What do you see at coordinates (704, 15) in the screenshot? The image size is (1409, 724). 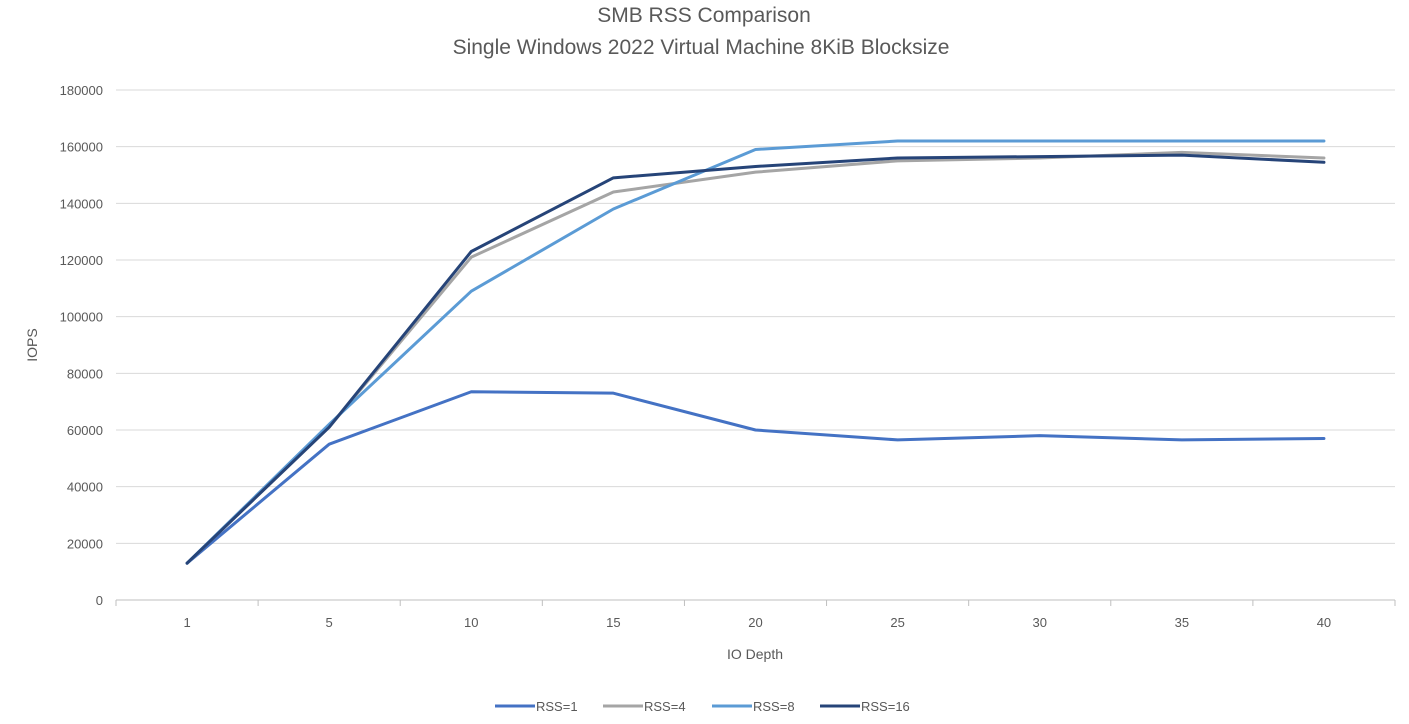 I see `chart-title: SMB RSS Comparison` at bounding box center [704, 15].